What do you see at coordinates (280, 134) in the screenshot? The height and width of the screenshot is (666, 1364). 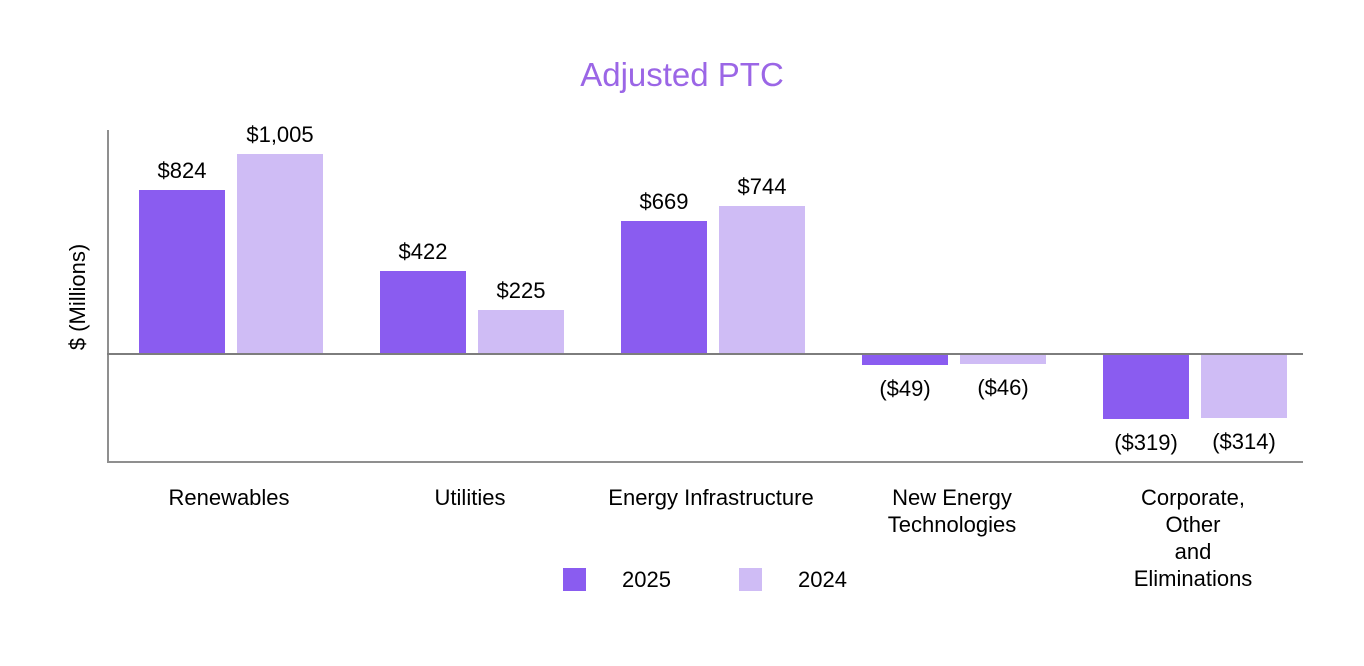 I see `bar-value-label: $1,005` at bounding box center [280, 134].